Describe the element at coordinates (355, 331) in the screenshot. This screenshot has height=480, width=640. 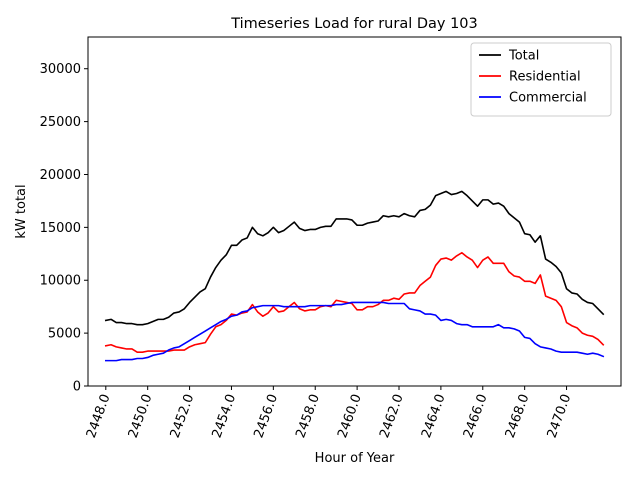
I see `series-line-commercial` at that location.